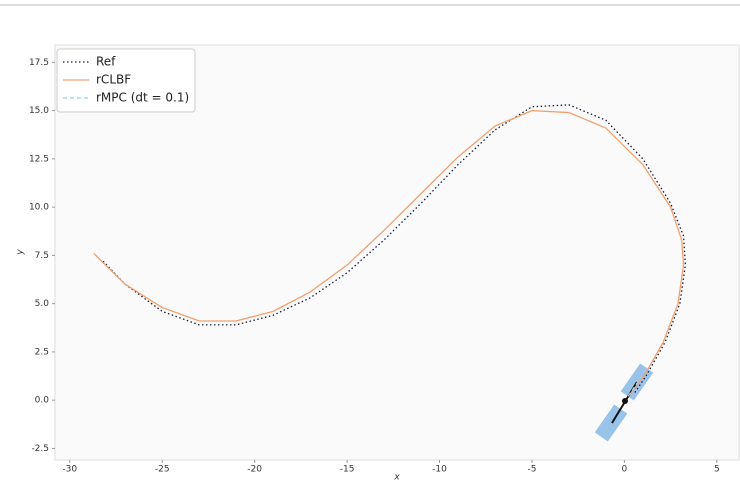  Describe the element at coordinates (69, 470) in the screenshot. I see `x-tick-label: -30` at that location.